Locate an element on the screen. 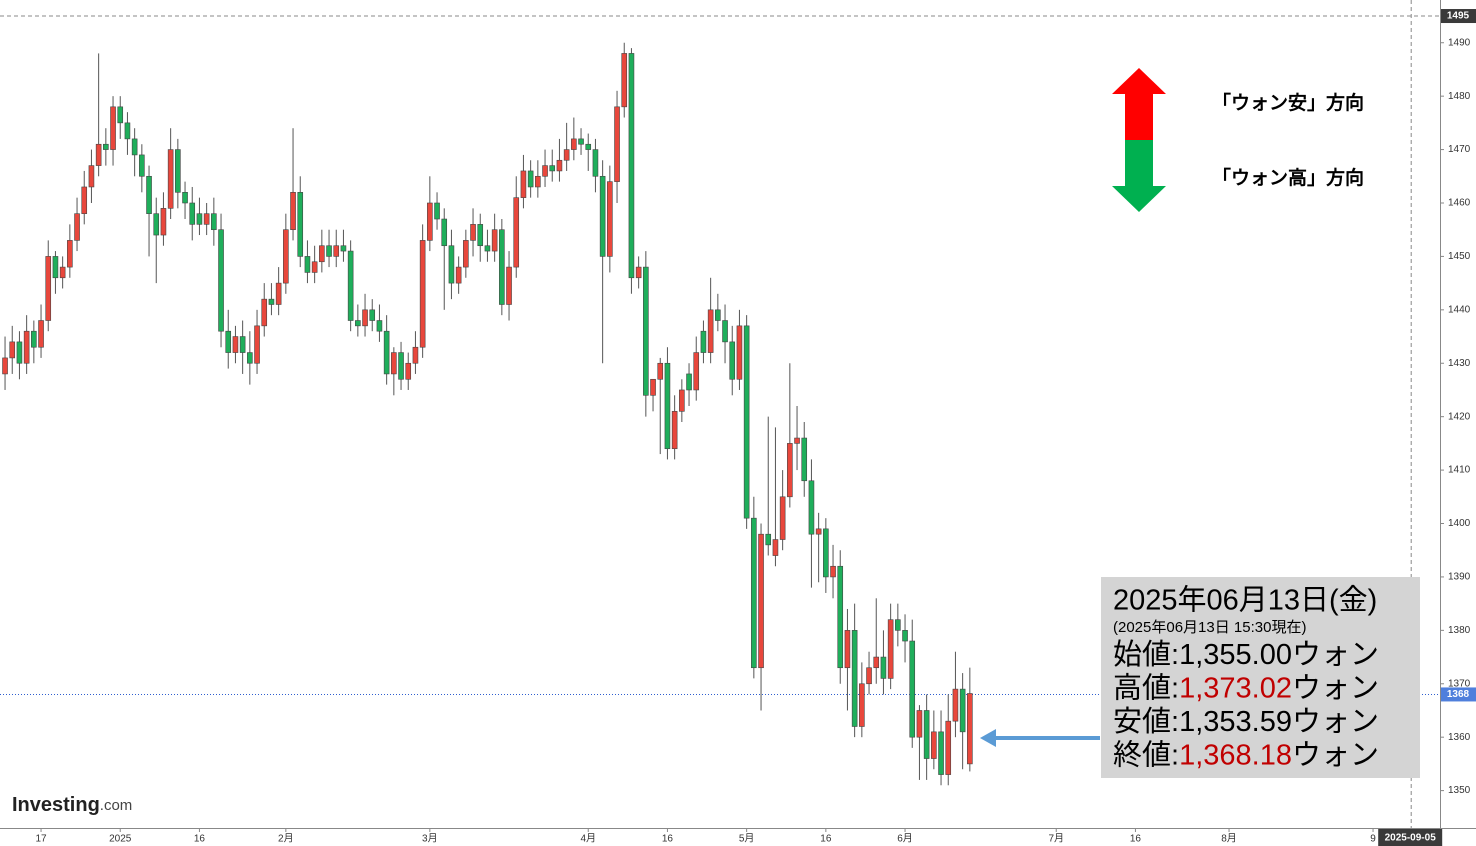 This screenshot has width=1476, height=846. y-tick-label: 1480 is located at coordinates (1459, 96).